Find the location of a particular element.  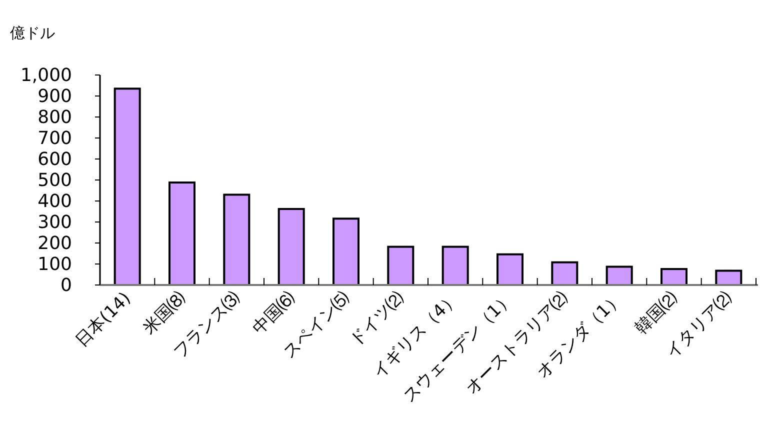

y-tick-label: 900 is located at coordinates (55, 96).